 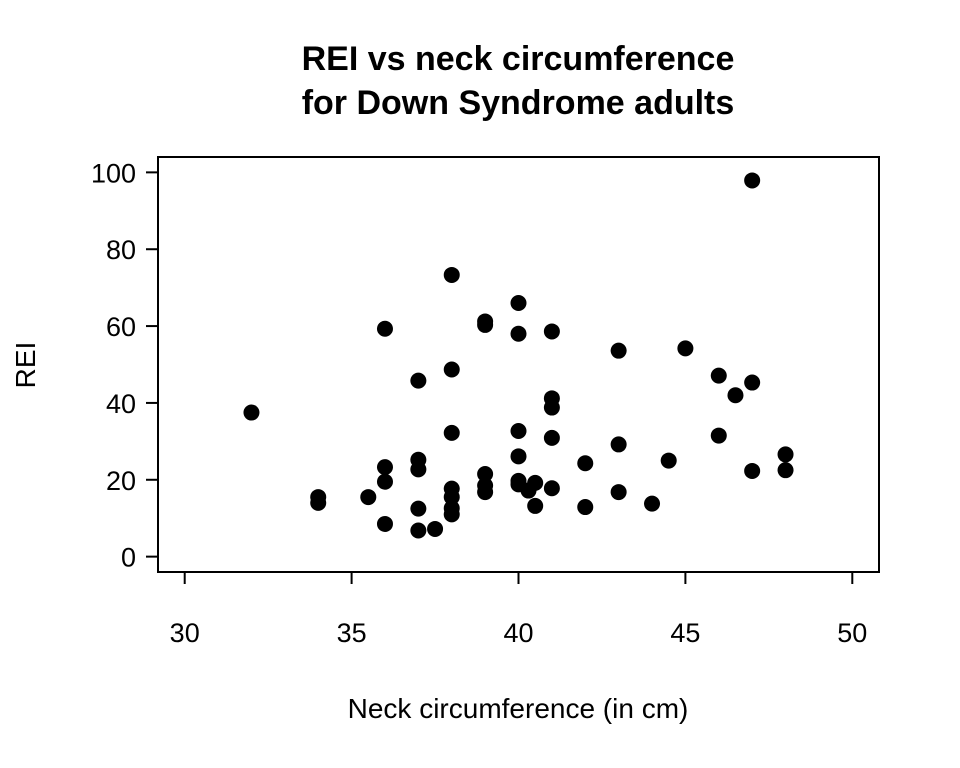 What do you see at coordinates (185, 633) in the screenshot?
I see `x-tick-label: 30` at bounding box center [185, 633].